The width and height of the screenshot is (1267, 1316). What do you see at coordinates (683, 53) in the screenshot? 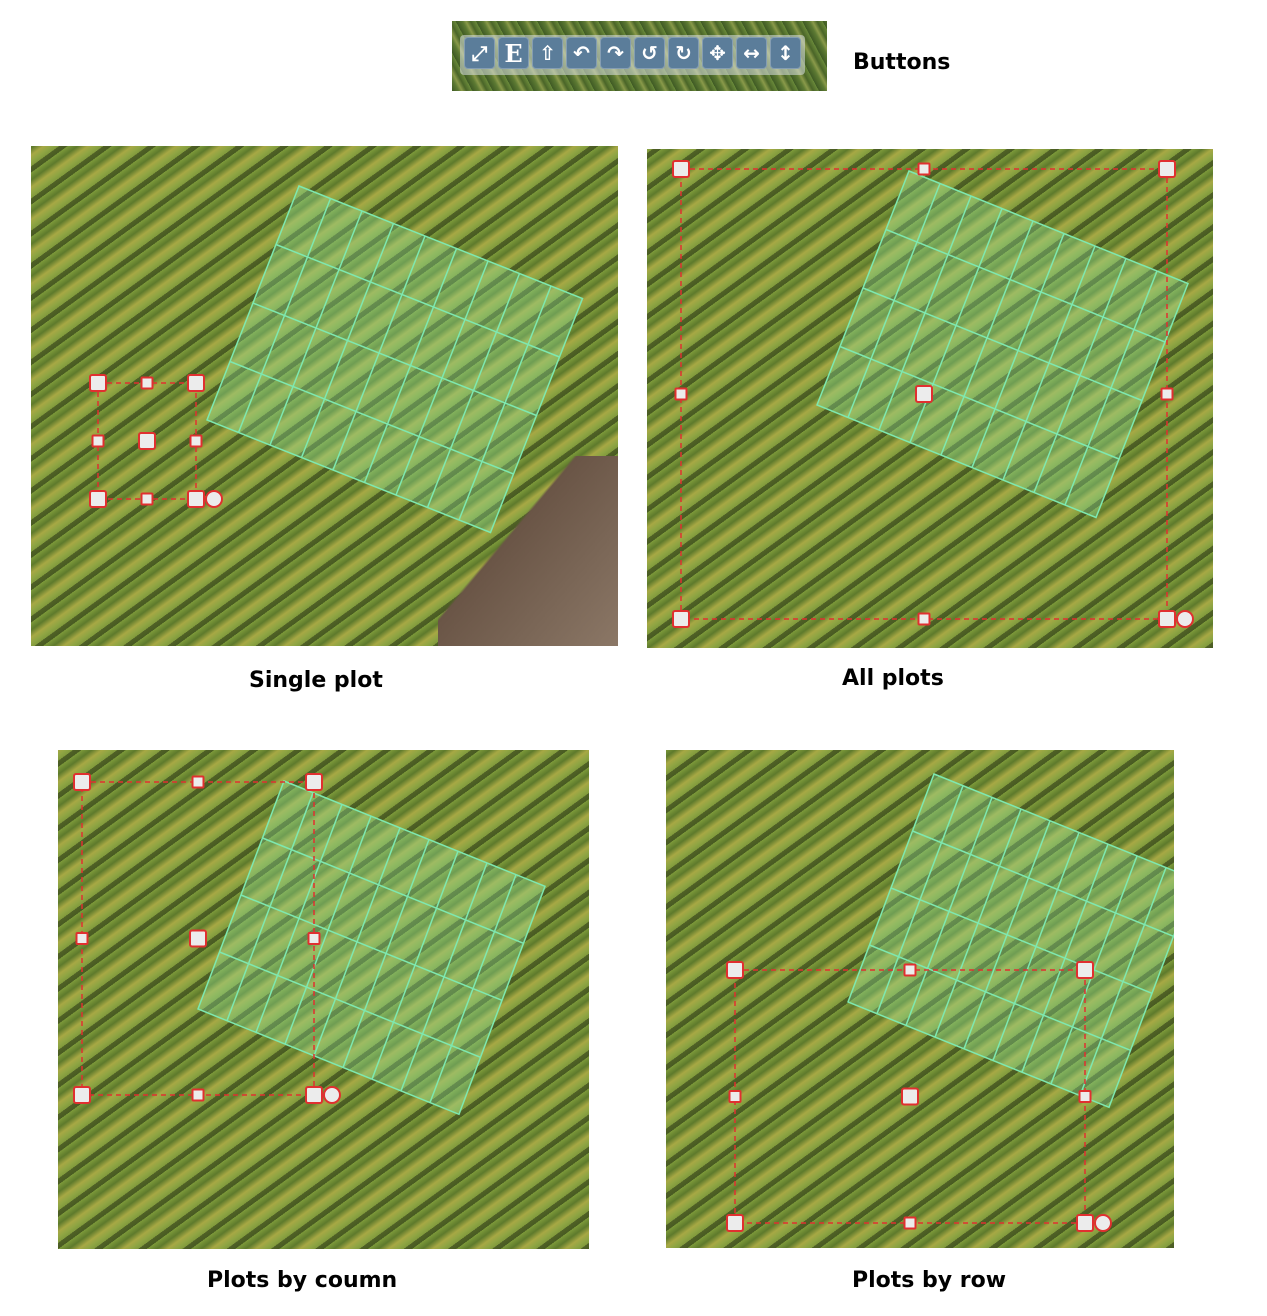
I see `rotate-cw-icon: ↻` at bounding box center [683, 53].